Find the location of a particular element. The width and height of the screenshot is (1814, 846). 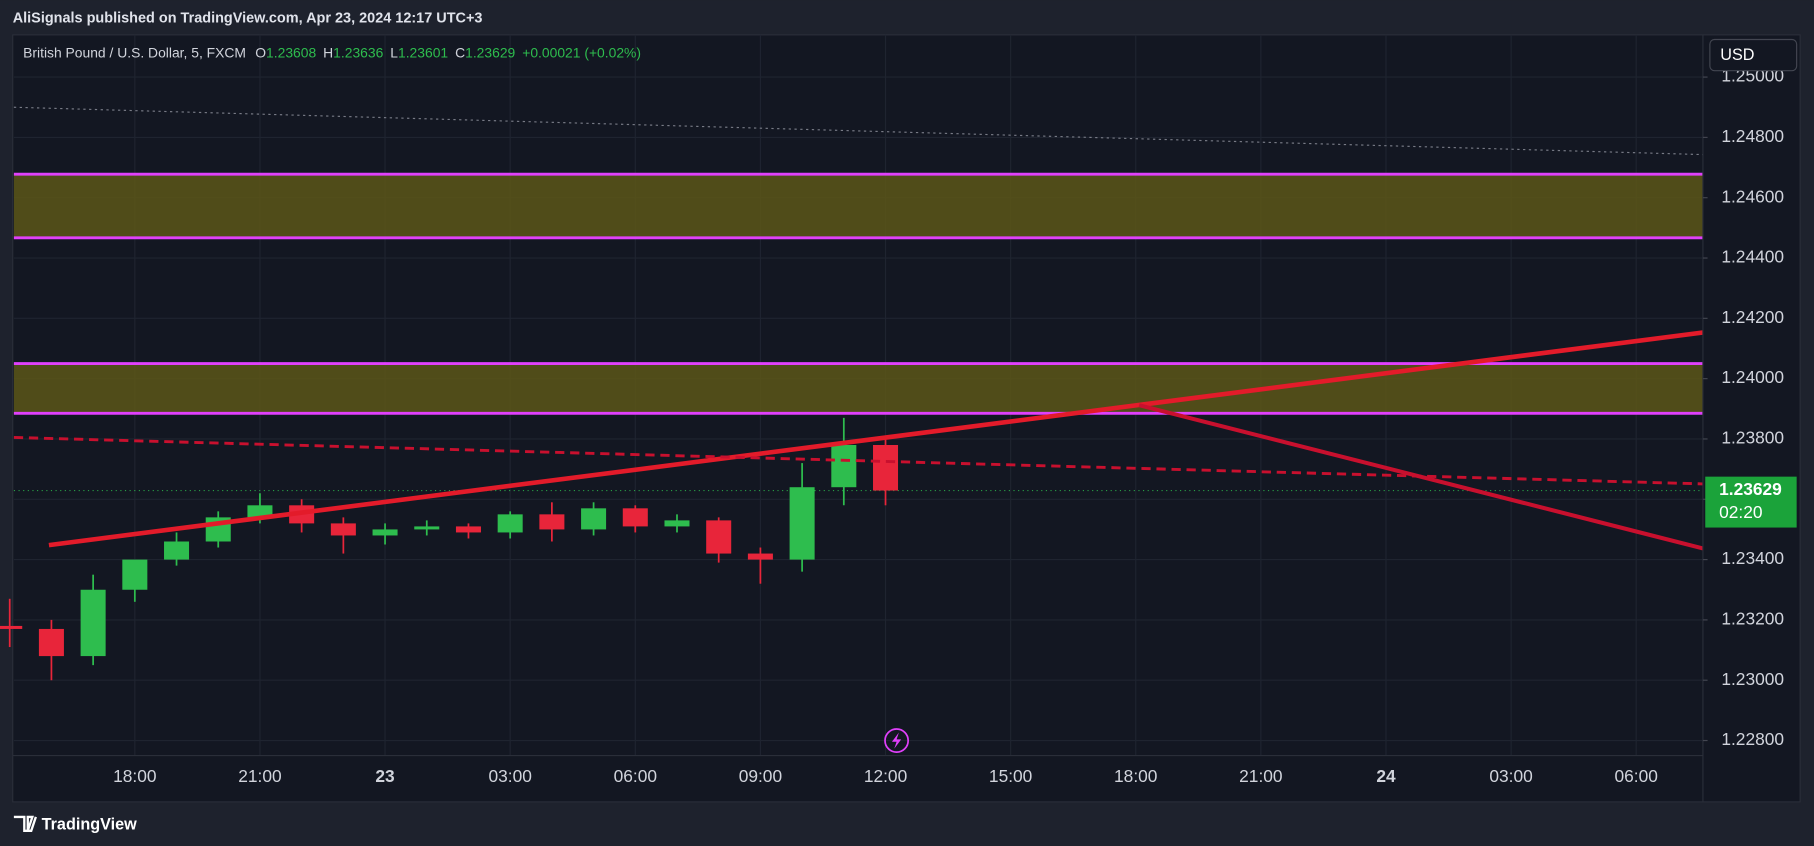

currency-button is located at coordinates (1753, 55).